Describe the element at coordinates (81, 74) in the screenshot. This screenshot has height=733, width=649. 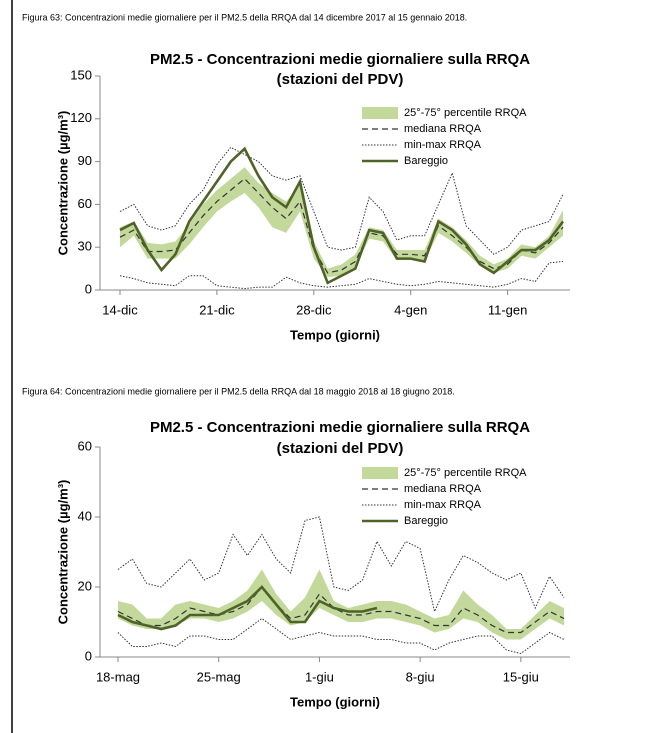
I see `y-tick-label: 150` at that location.